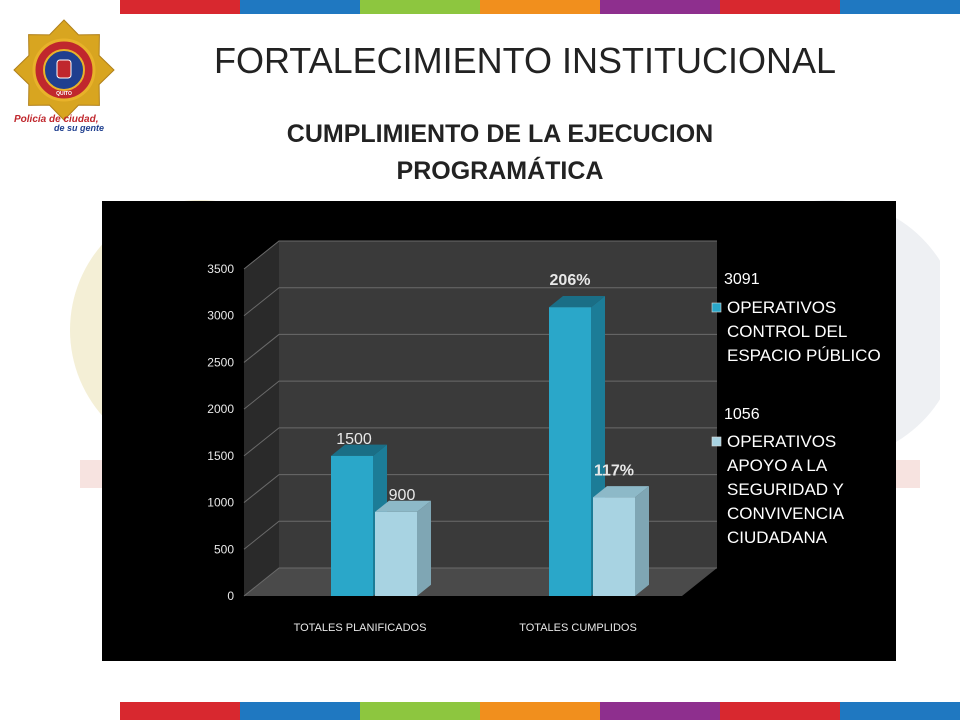  Describe the element at coordinates (525, 60) in the screenshot. I see `slide-title: FORTALECIMIENTO INSTITUCIONAL` at that location.